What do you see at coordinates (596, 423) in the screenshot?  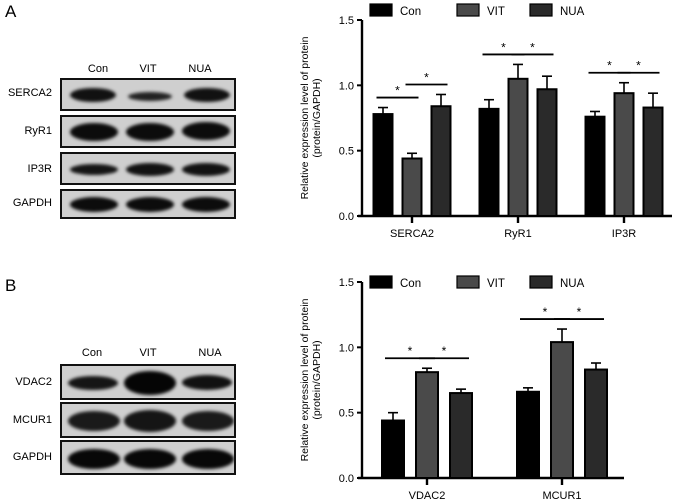 I see `bar-nua-mcur1` at bounding box center [596, 423].